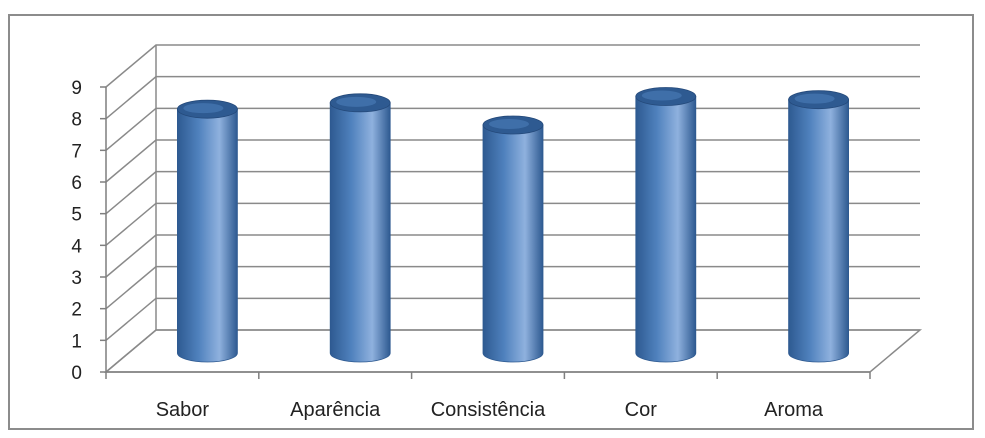 The width and height of the screenshot is (985, 438). What do you see at coordinates (335, 410) in the screenshot?
I see `x-tick-label: Aparência` at bounding box center [335, 410].